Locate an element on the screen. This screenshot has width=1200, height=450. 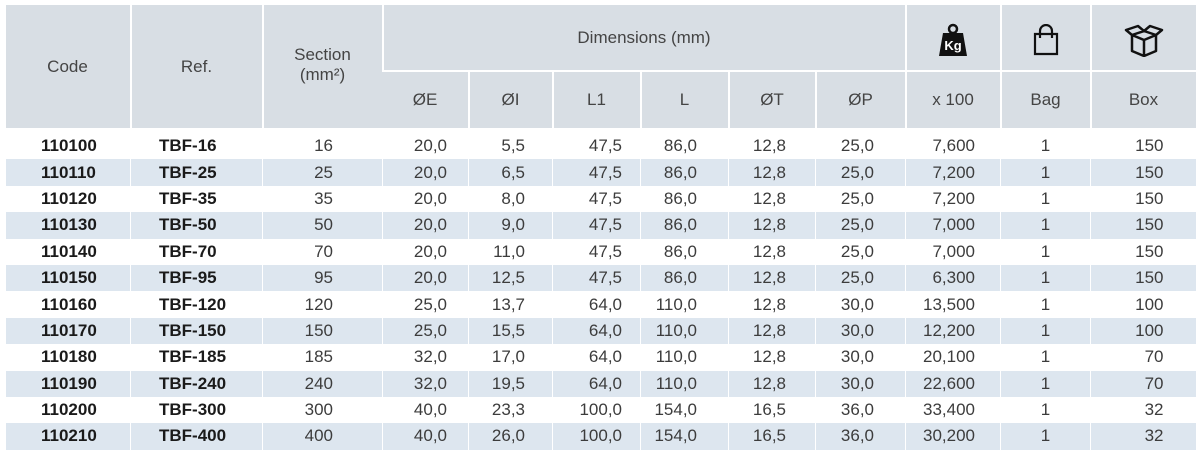
cell-box: 32 is located at coordinates (1143, 436).